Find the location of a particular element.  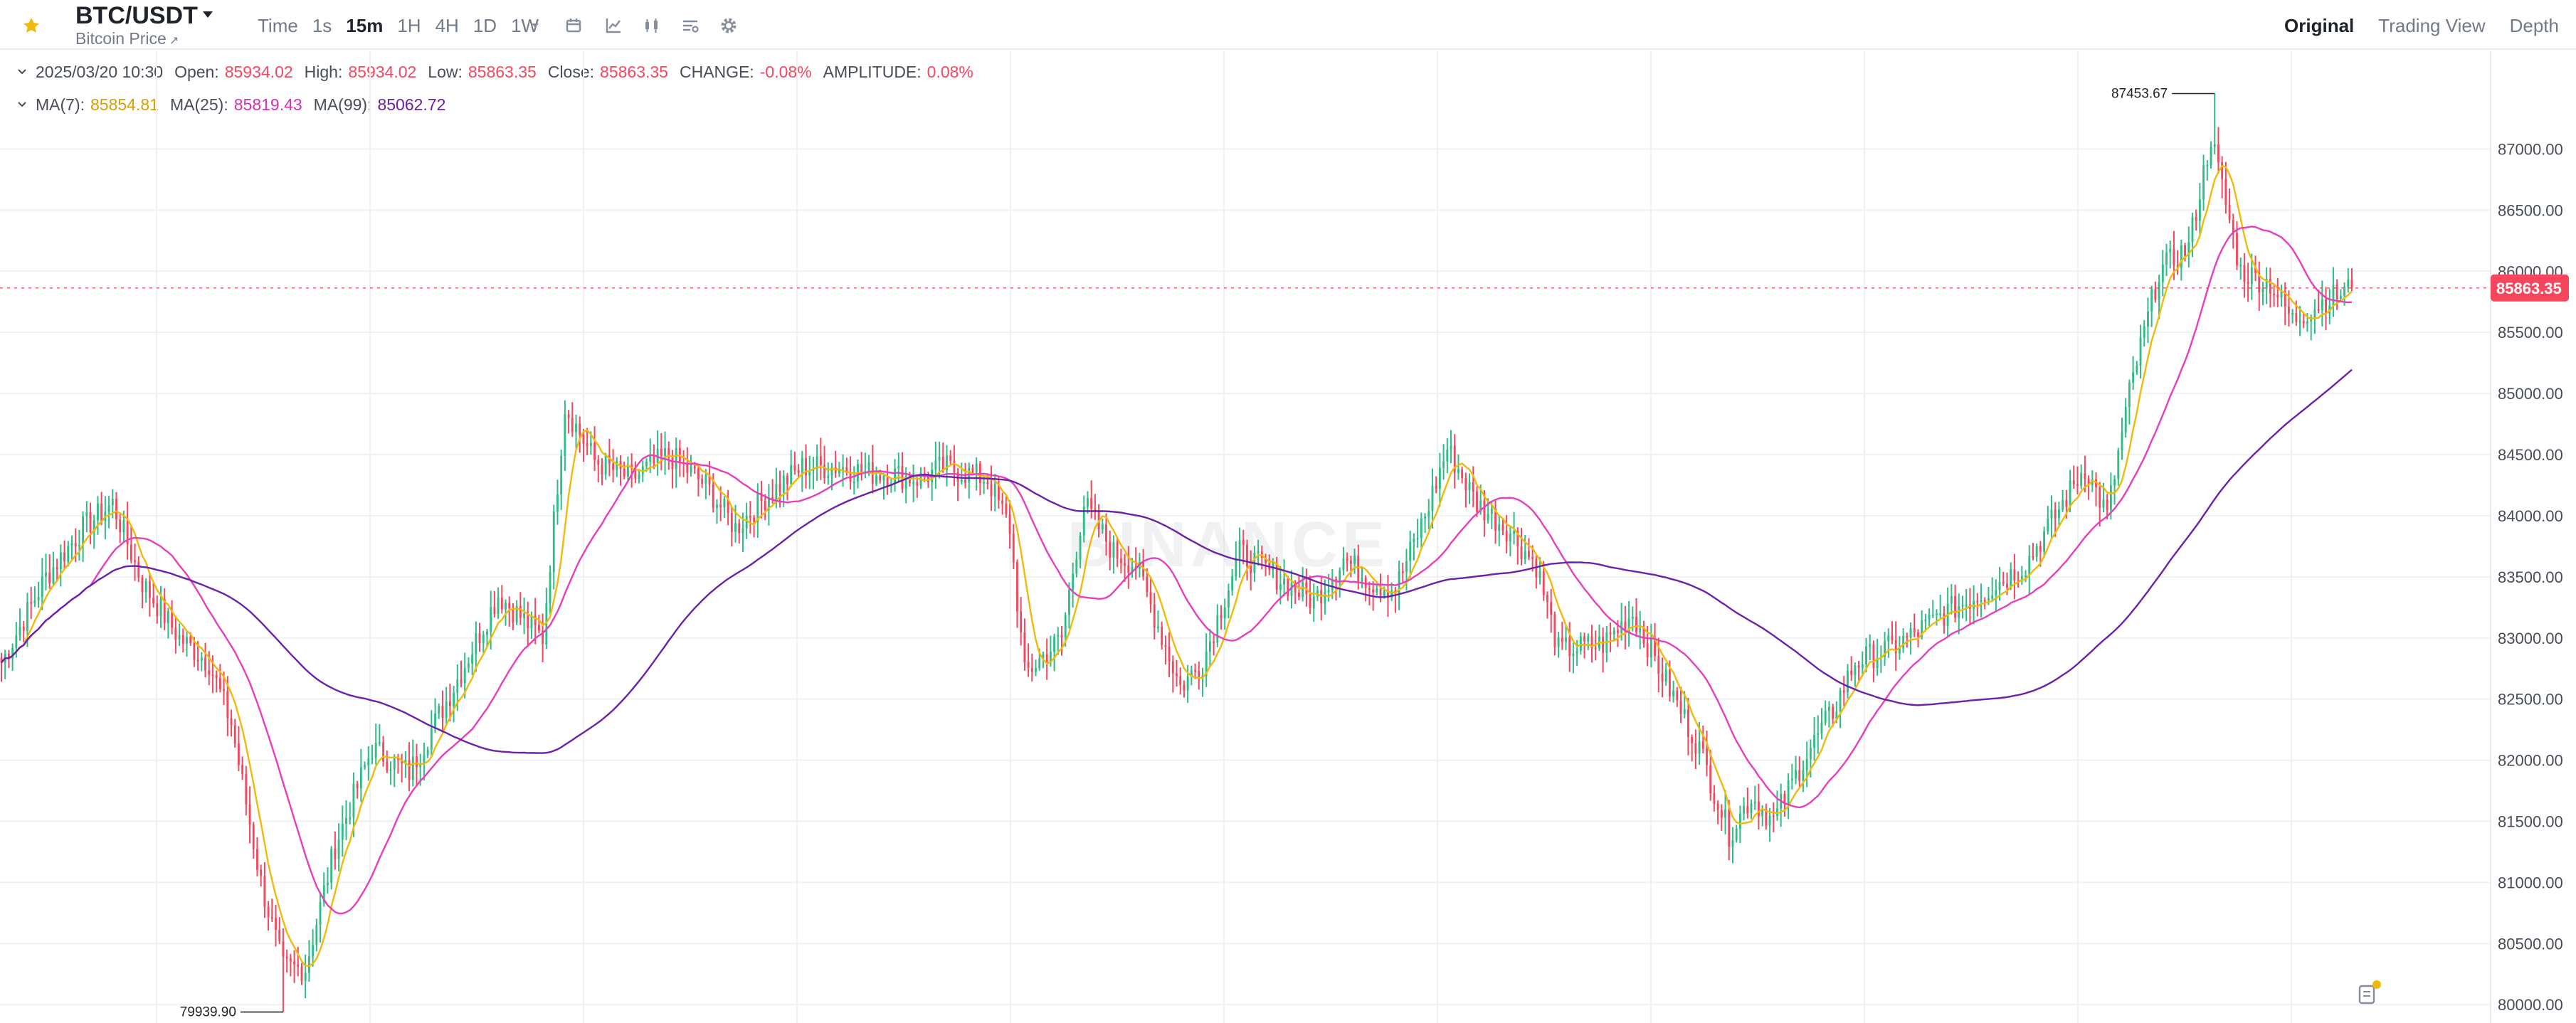

view-original: Original is located at coordinates (2320, 25).